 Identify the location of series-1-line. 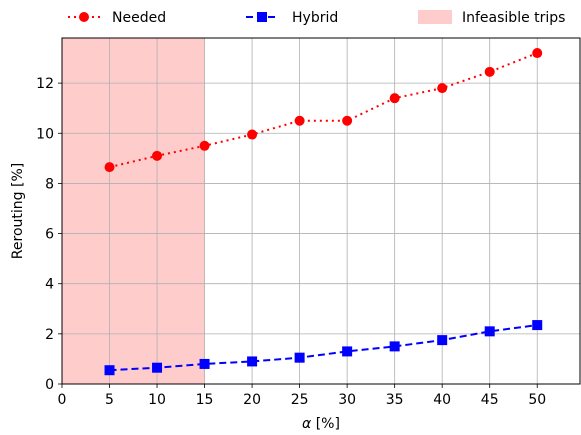
(323, 348).